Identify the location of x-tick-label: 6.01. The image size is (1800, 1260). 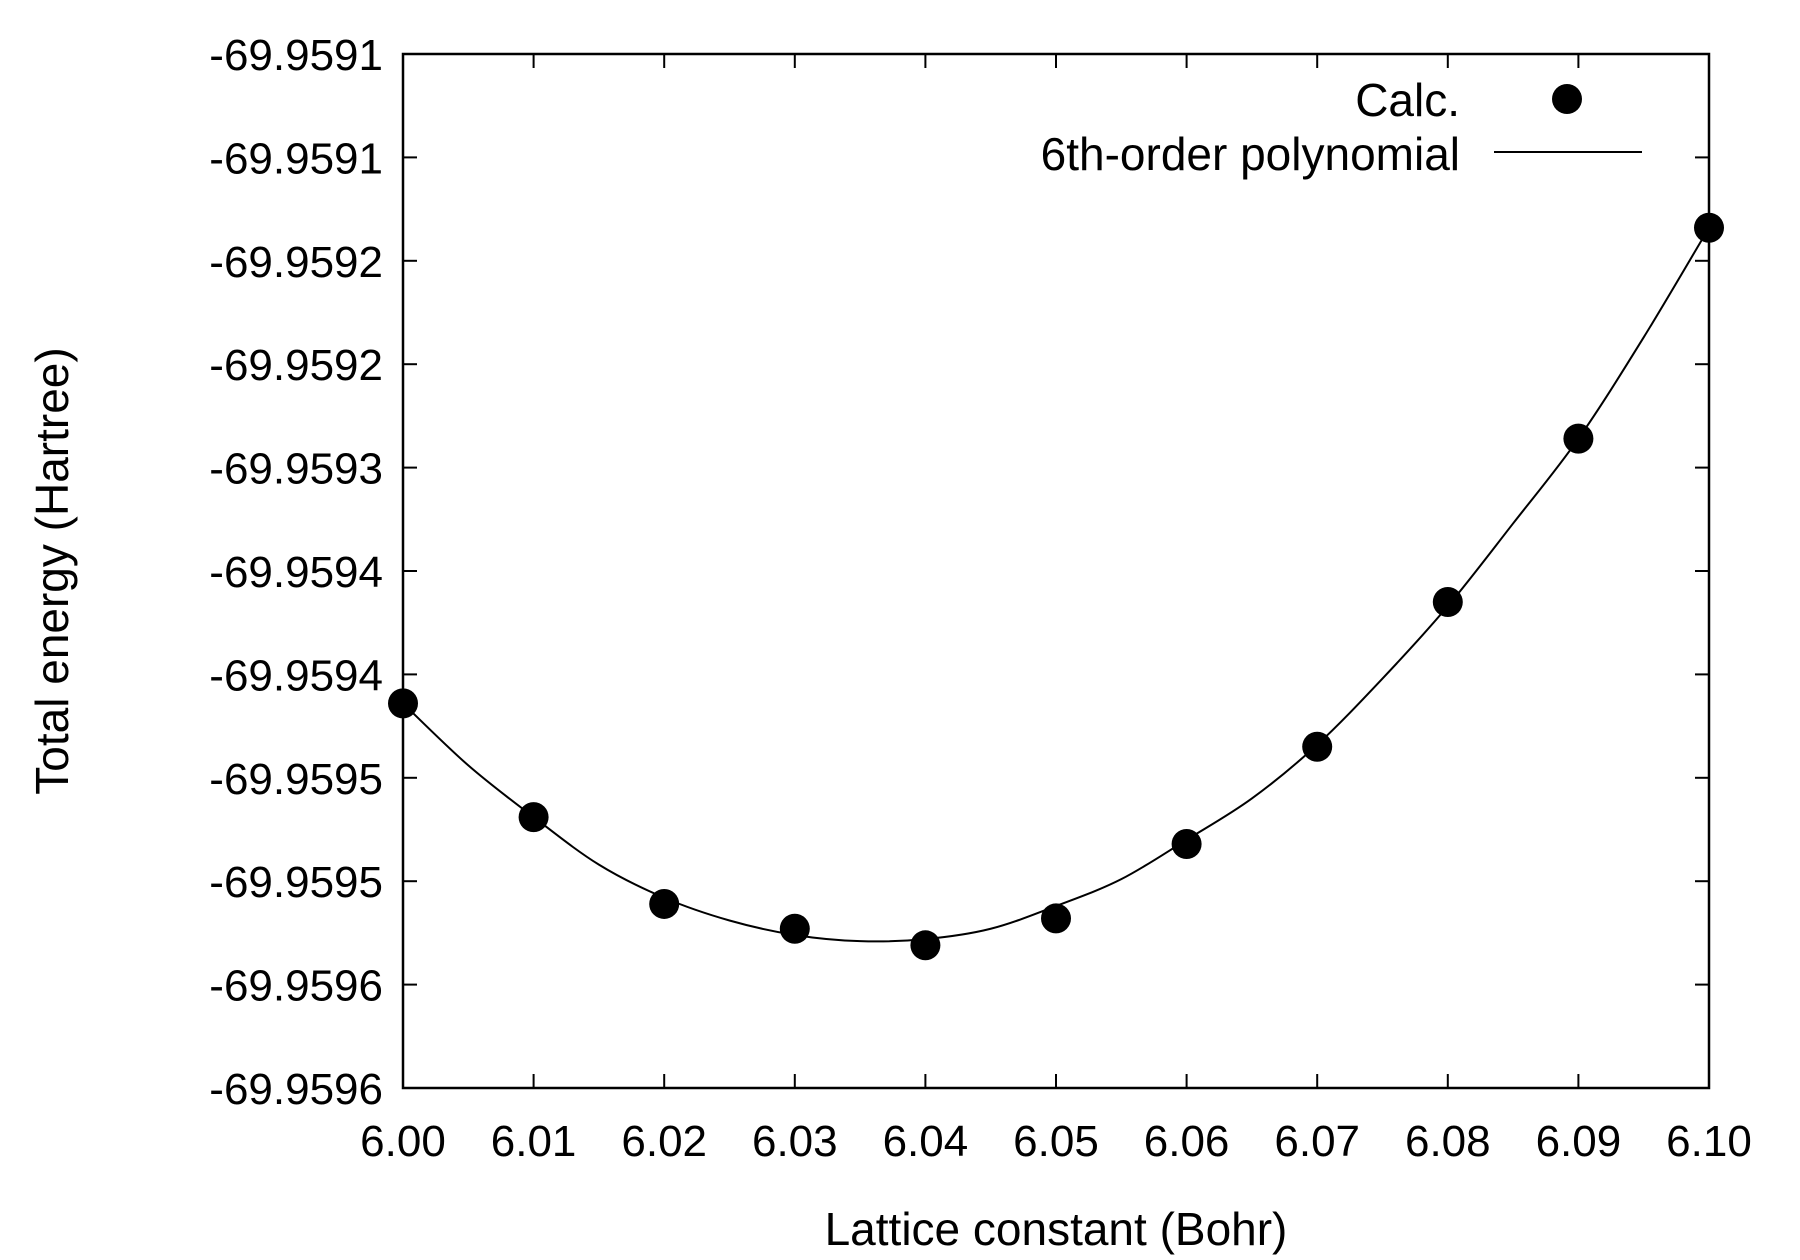
(534, 1141).